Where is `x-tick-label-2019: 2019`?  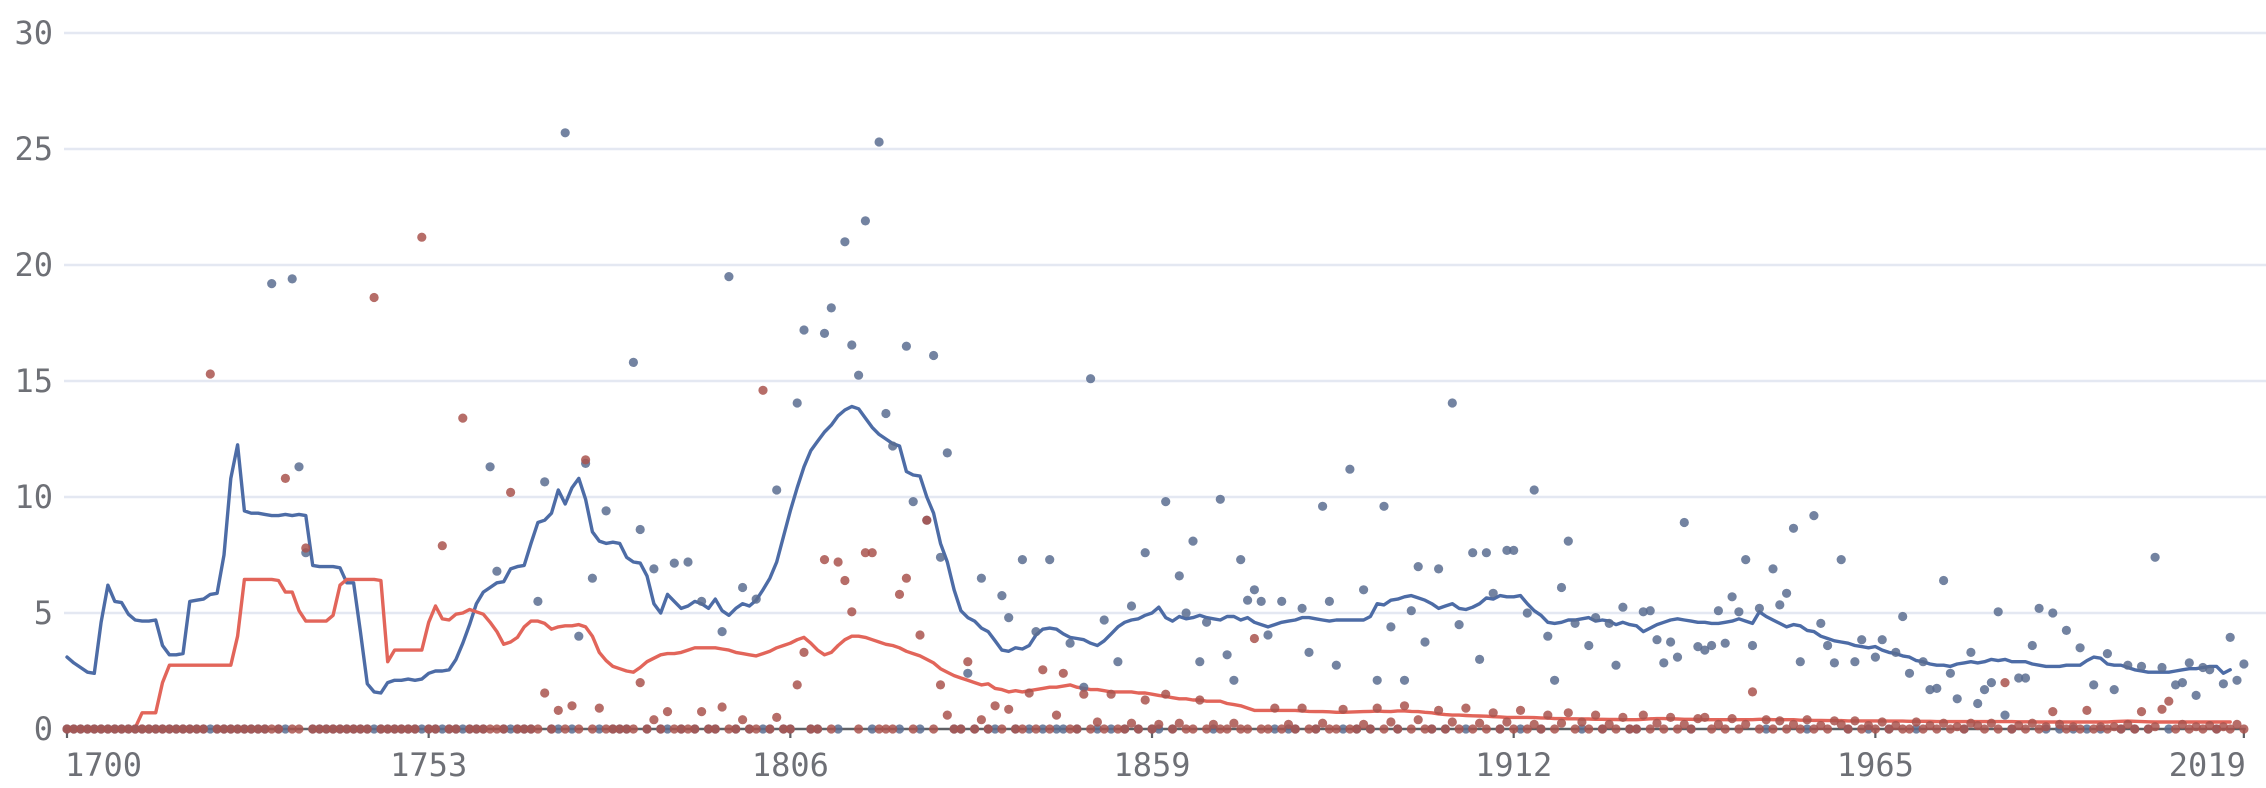
x-tick-label-2019: 2019 is located at coordinates (2207, 765).